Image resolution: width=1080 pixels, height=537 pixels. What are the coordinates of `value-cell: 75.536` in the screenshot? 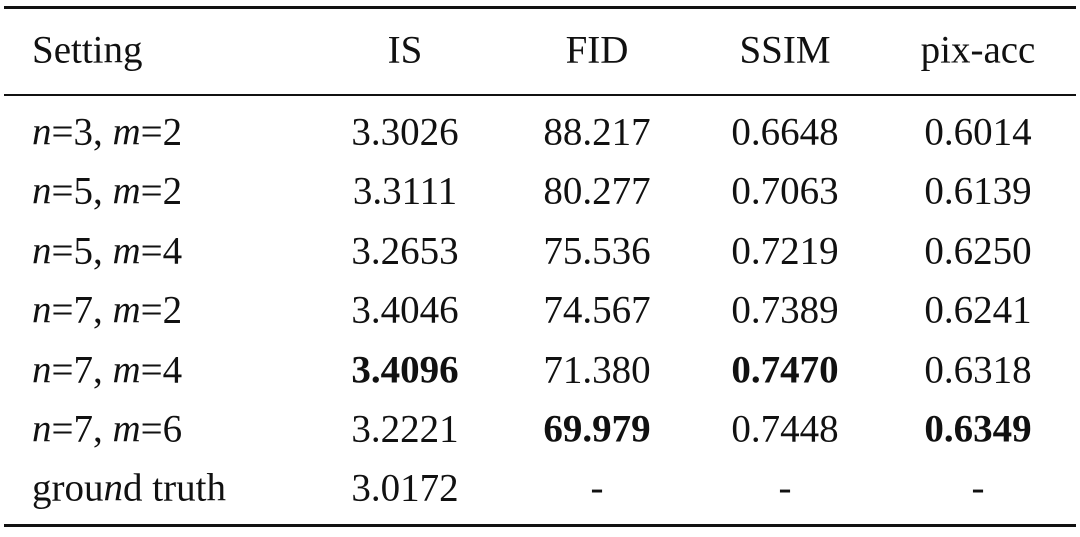 It's located at (597, 251).